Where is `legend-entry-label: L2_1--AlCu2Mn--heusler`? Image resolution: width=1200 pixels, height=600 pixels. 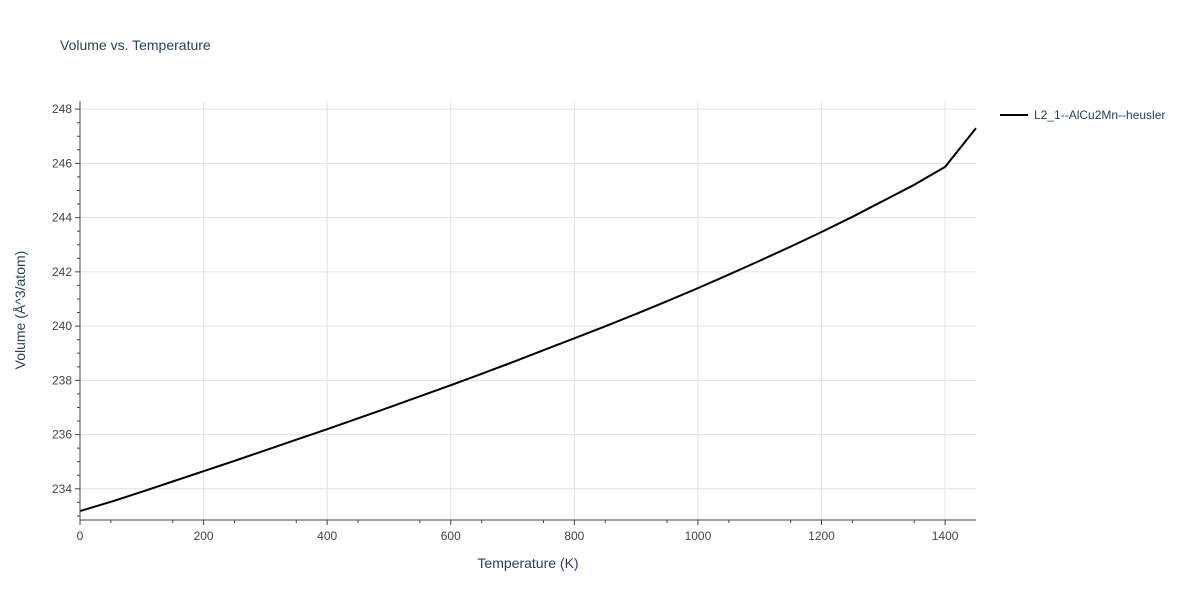
legend-entry-label: L2_1--AlCu2Mn--heusler is located at coordinates (1099, 115).